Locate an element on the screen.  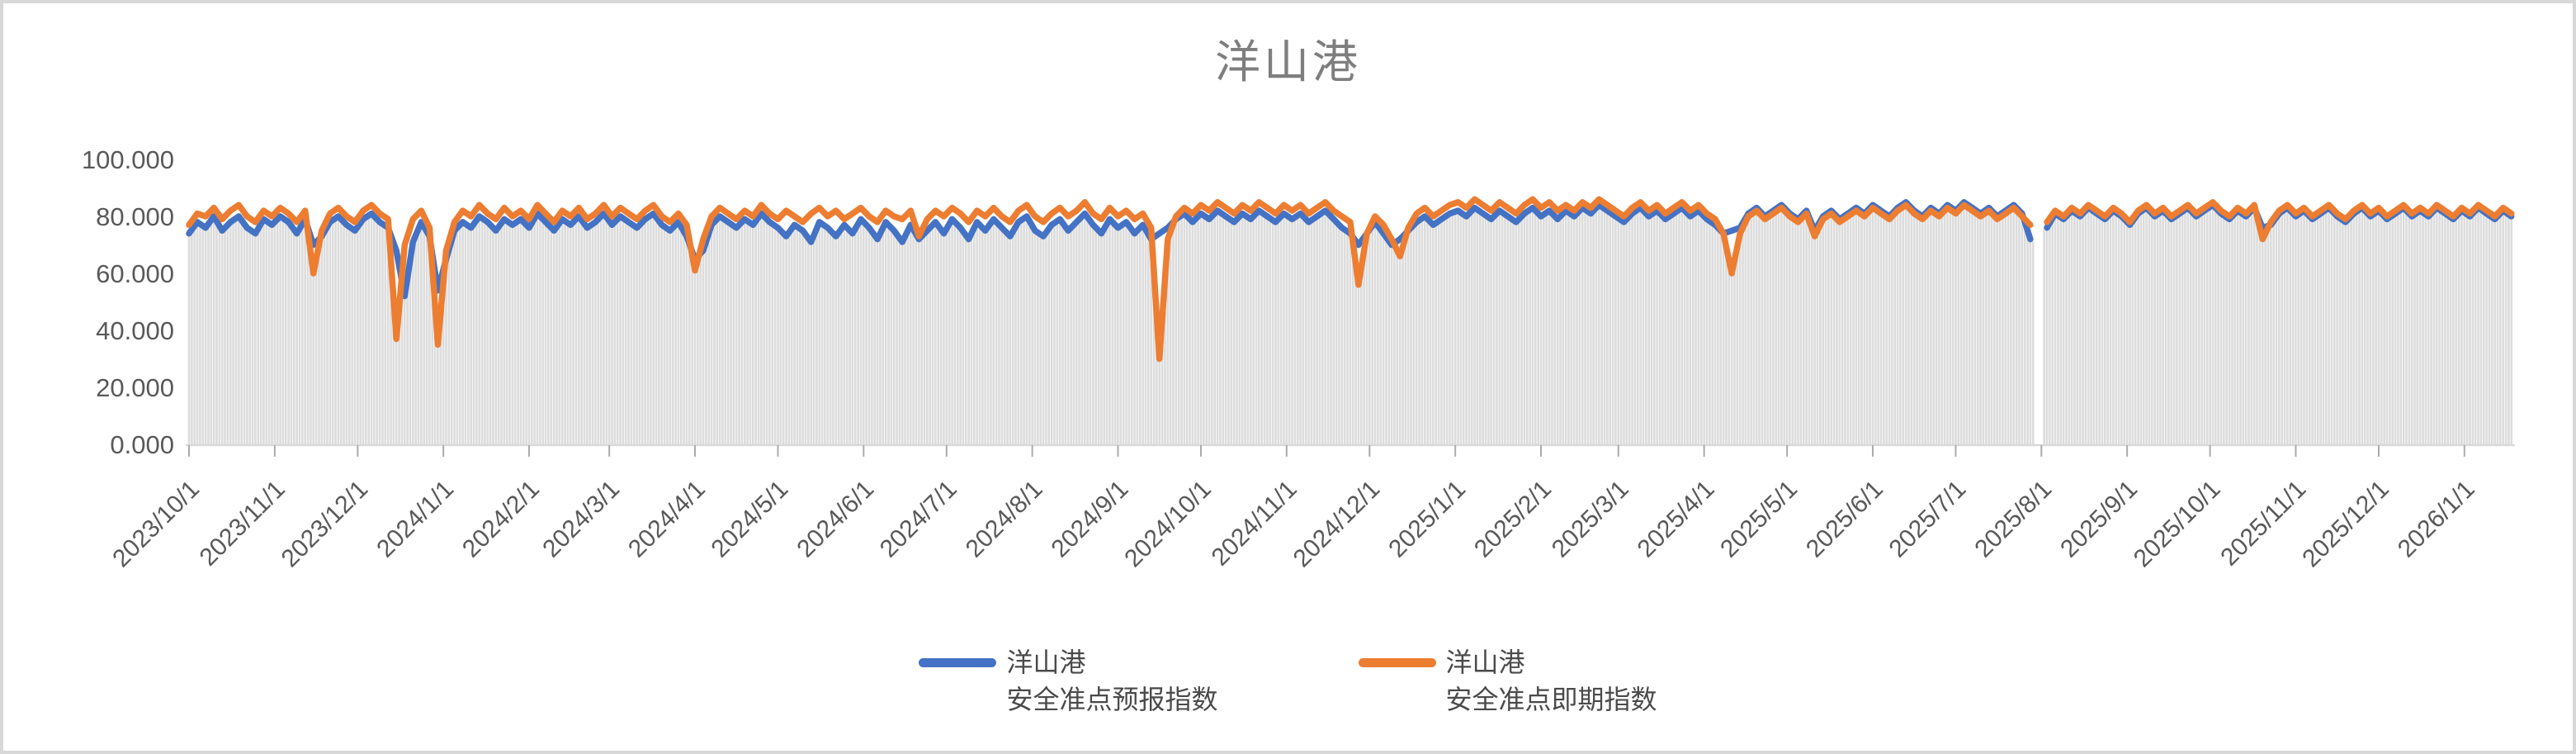
legend-label-spot-line1: 洋山港 is located at coordinates (1485, 662).